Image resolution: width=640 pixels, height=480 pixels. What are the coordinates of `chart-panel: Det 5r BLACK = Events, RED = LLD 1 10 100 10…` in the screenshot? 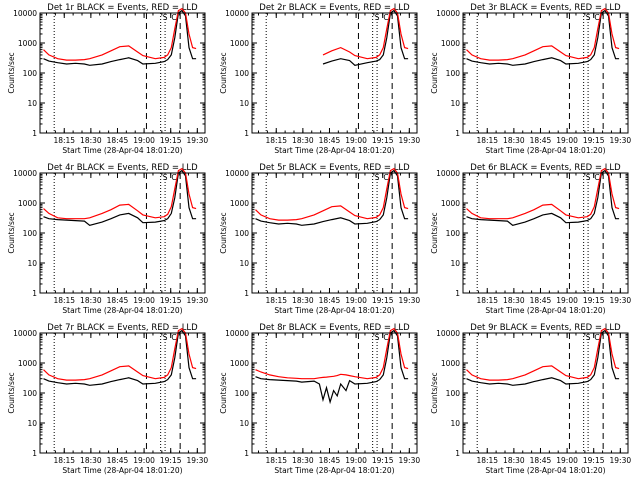 It's located at (319, 239).